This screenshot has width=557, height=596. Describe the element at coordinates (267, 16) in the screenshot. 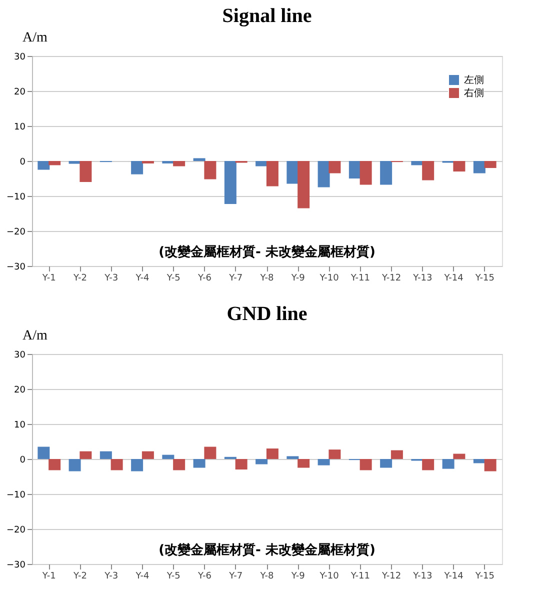

I see `chart-title: Signal line` at that location.